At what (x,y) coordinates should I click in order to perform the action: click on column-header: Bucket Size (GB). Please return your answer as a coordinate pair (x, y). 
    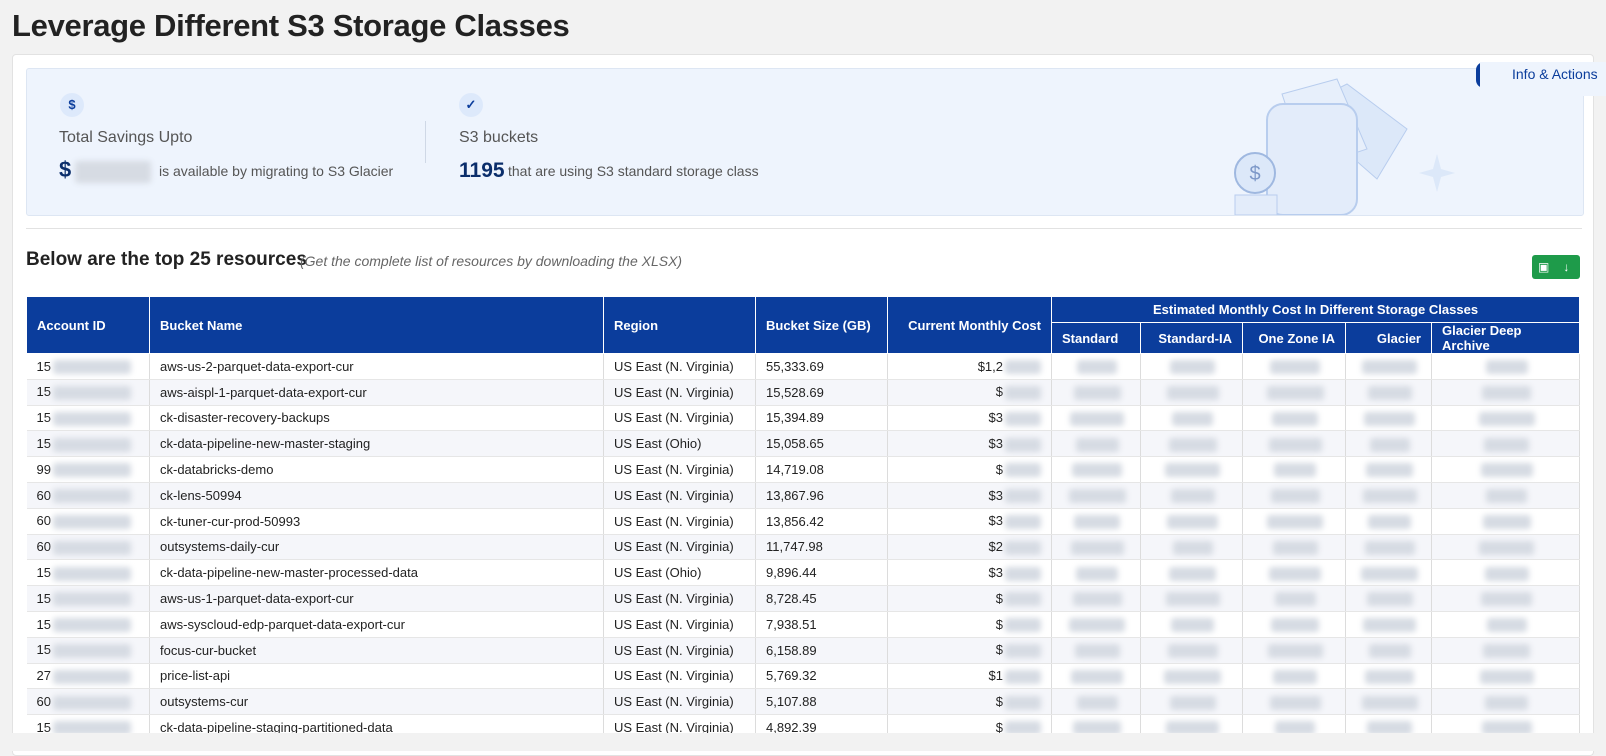
    Looking at the image, I should click on (821, 325).